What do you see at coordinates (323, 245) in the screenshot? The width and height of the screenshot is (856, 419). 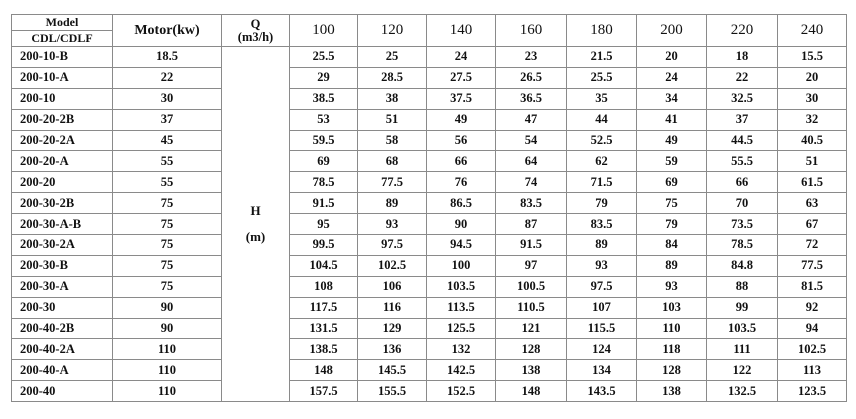 I see `head-value-cell: 99.5` at bounding box center [323, 245].